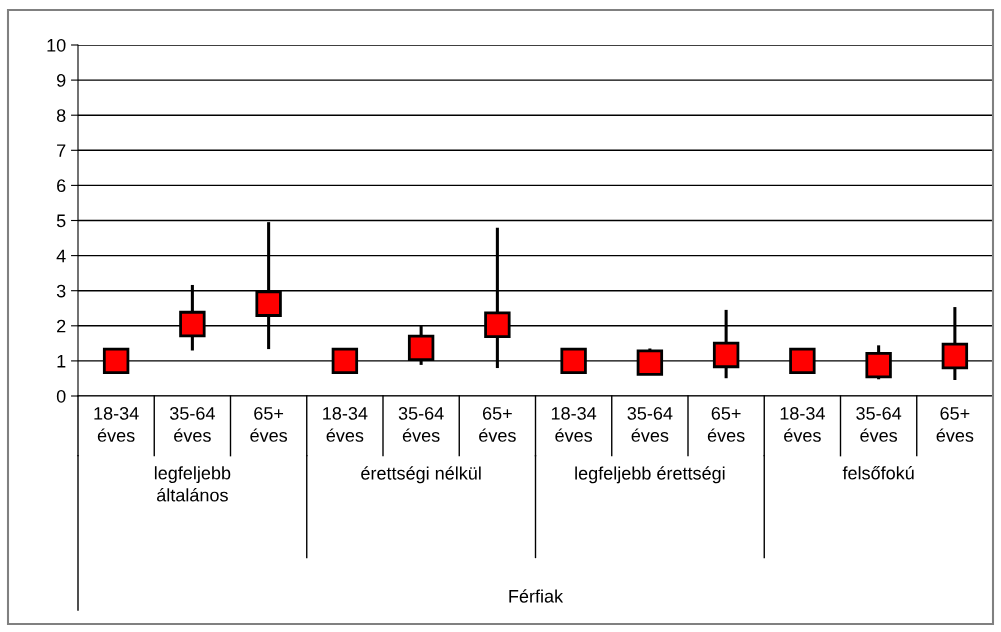 This screenshot has height=632, width=1001. I want to click on y-tick-label: 1, so click(61, 361).